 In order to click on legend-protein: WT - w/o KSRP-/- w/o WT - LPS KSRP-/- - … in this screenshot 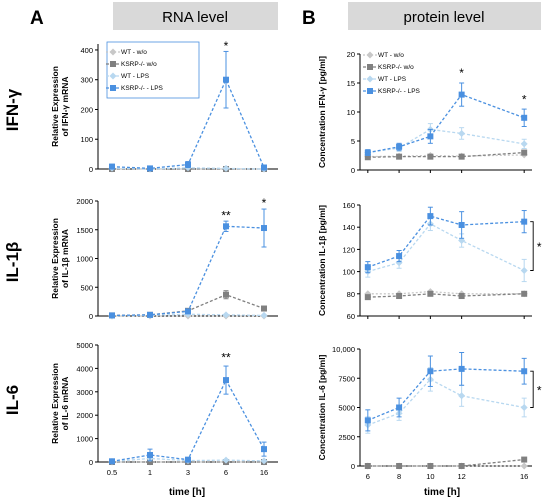, I will do `click(399, 73)`.